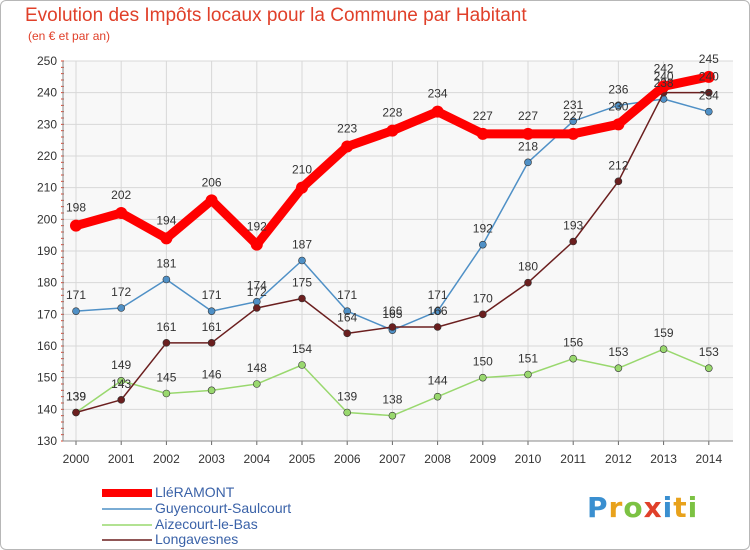 The height and width of the screenshot is (550, 750). What do you see at coordinates (47, 61) in the screenshot?
I see `y-tick-label: 250` at bounding box center [47, 61].